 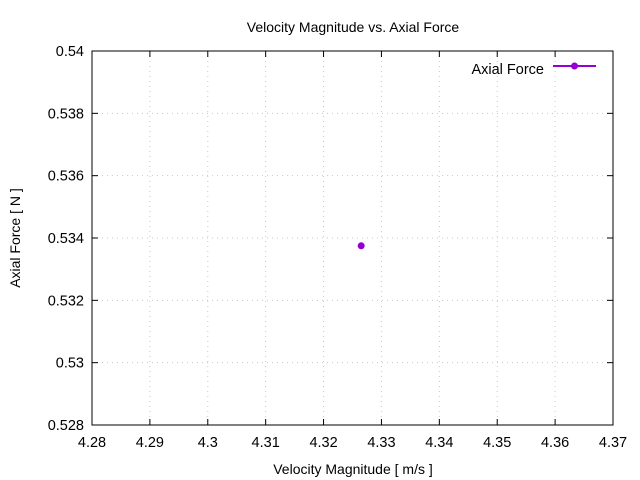 I want to click on y-tick-label: 0.532, so click(x=66, y=301).